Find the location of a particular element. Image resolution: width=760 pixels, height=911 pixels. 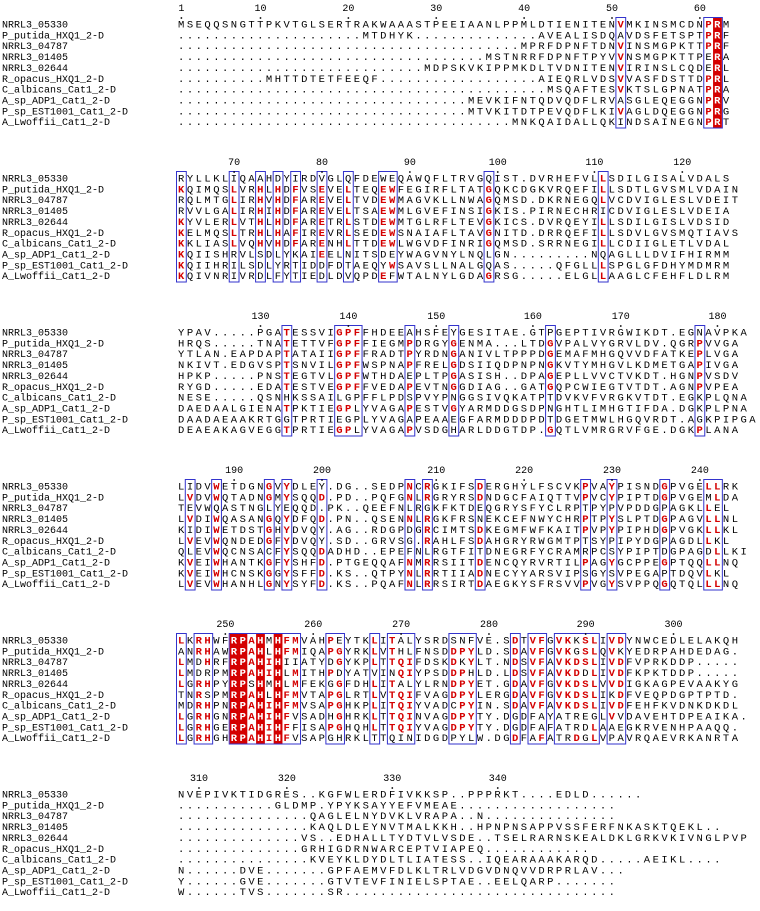

ruler-number: 320 is located at coordinates (287, 779).